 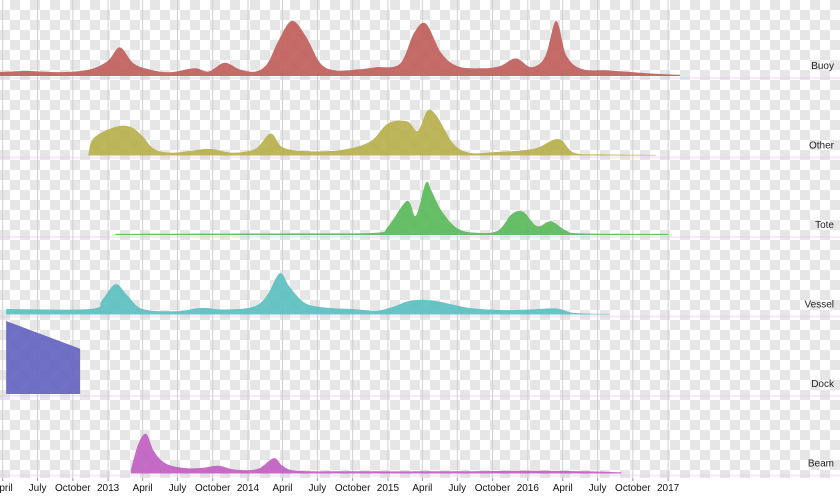 I want to click on series-area-other, so click(x=372, y=132).